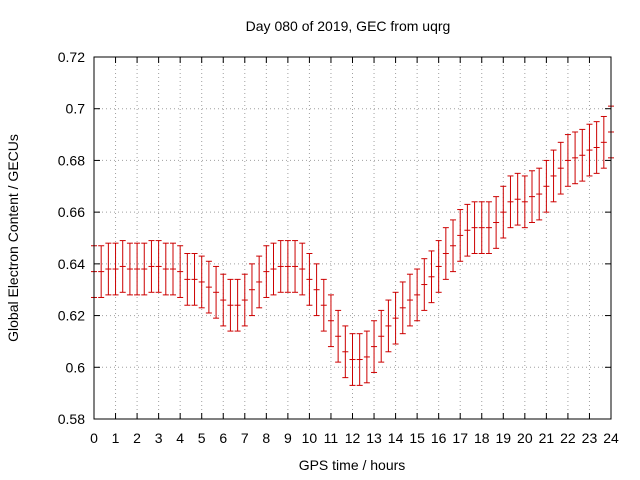 This screenshot has width=640, height=480. I want to click on y-tick-label: 0.68, so click(71, 160).